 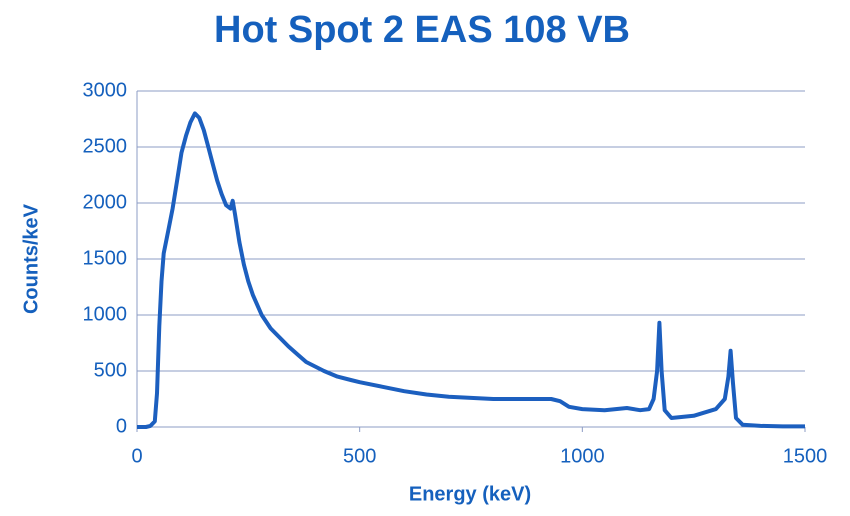 I want to click on chart-title: Hot Spot 2 EAS 108 VB, so click(x=422, y=30).